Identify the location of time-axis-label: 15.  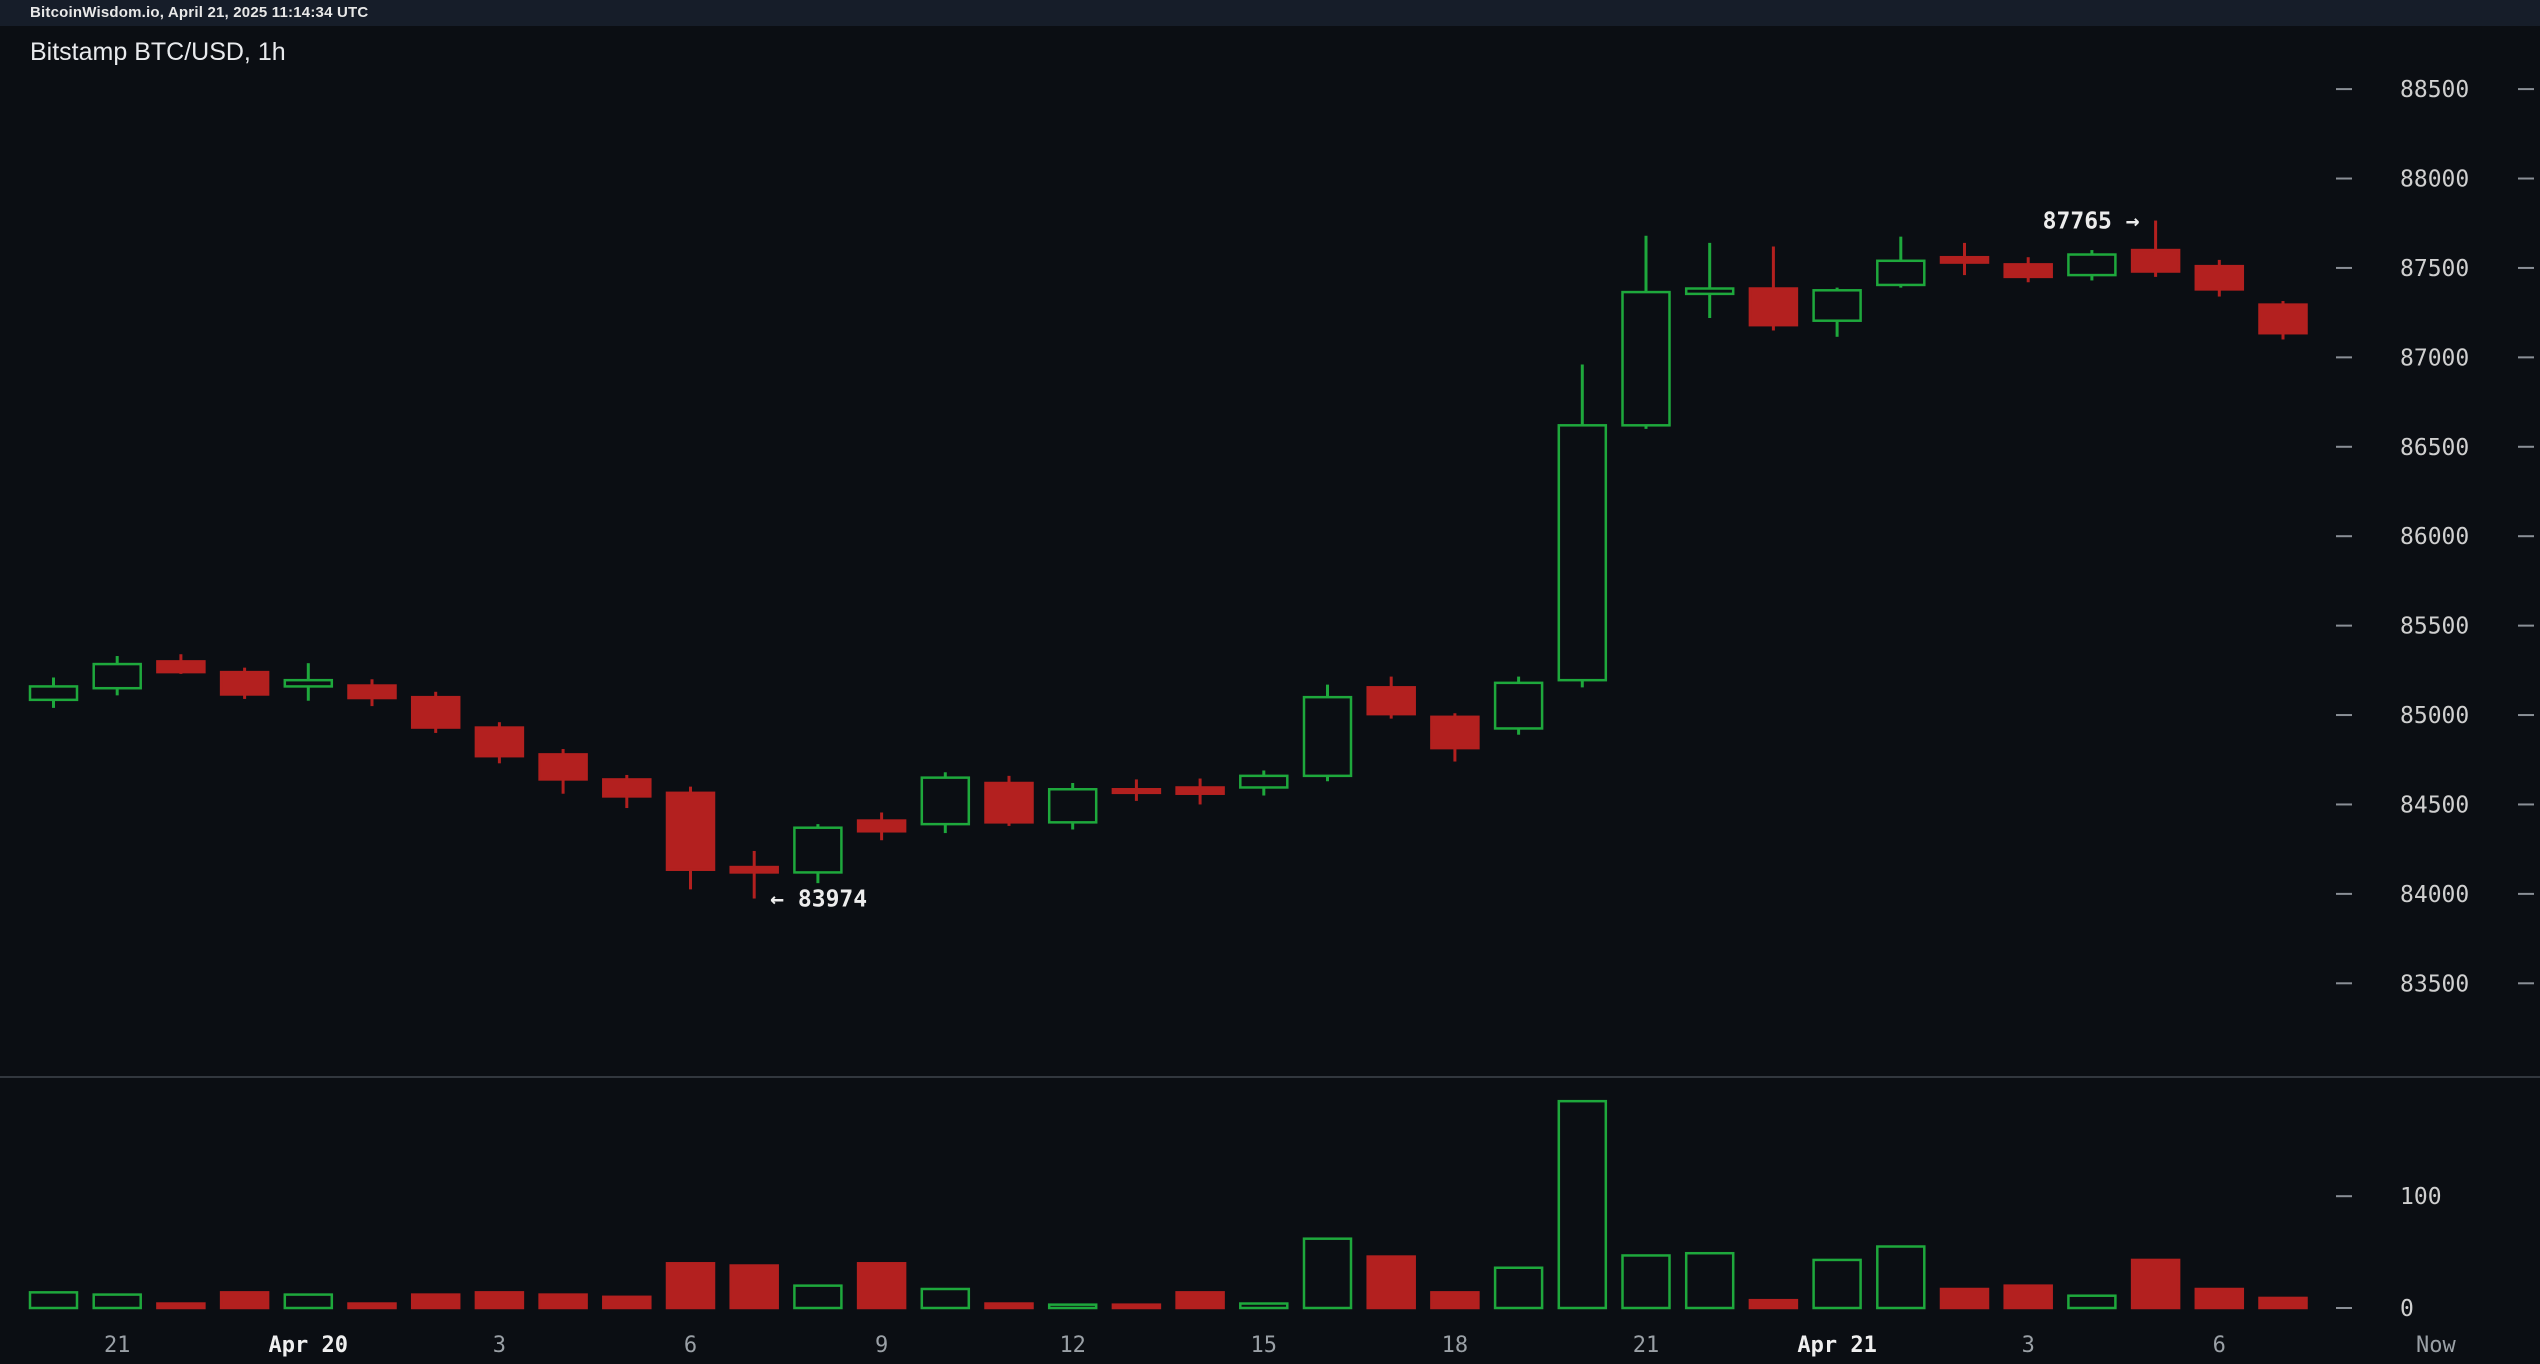
(1264, 1345).